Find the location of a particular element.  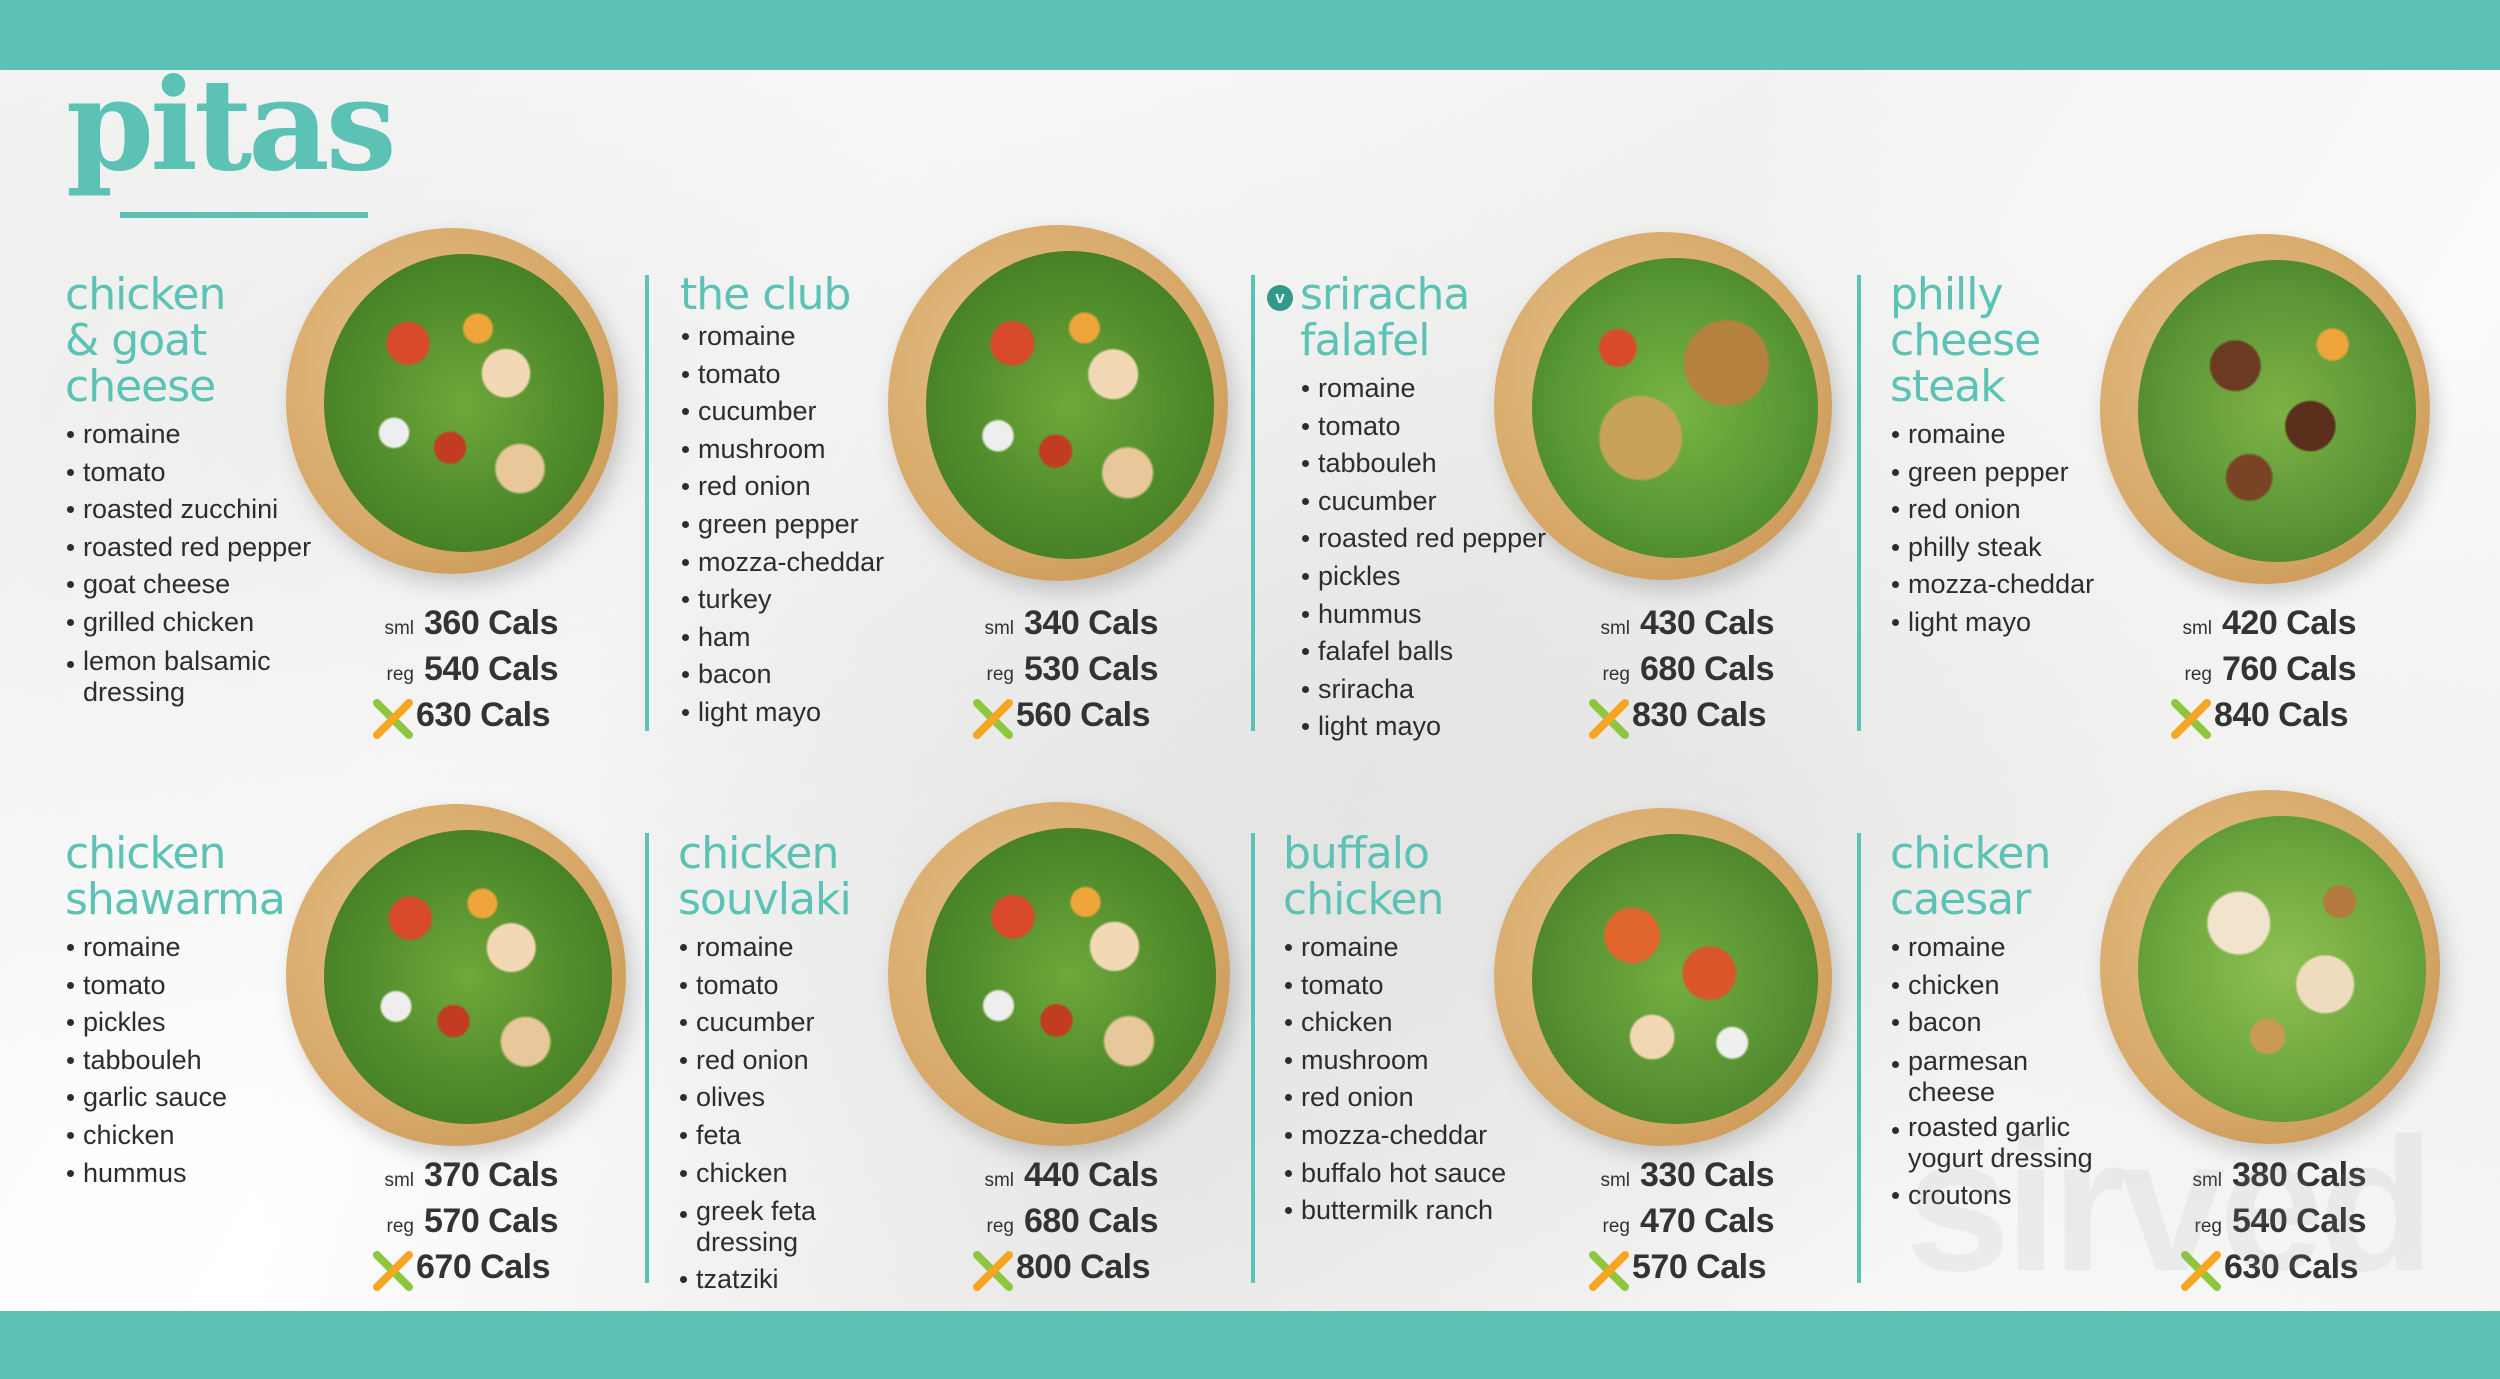

cal-xl: 670 Cals is located at coordinates (483, 1267).